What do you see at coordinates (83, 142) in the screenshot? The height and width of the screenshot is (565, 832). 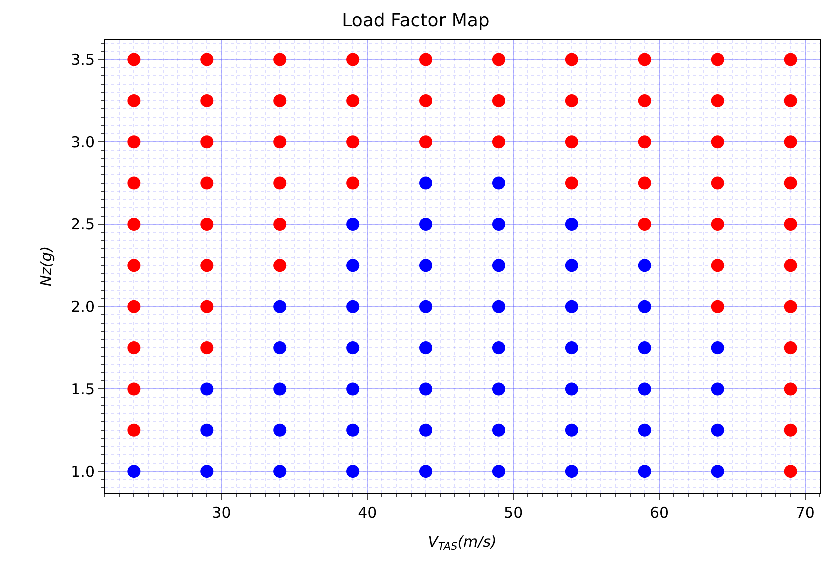 I see `y-tick-label: 3.0` at bounding box center [83, 142].